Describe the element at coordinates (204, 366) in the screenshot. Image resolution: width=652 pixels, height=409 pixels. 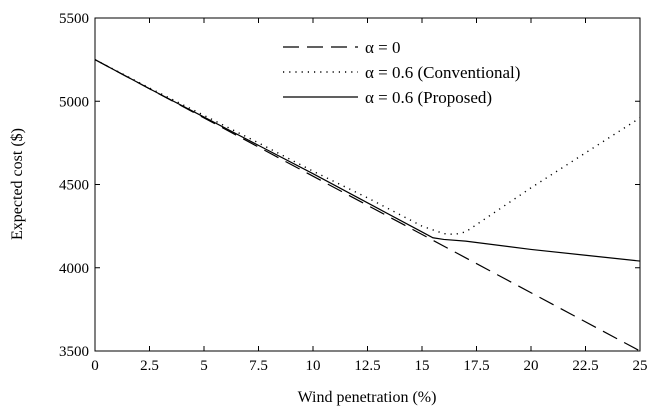
I see `x-tick-label: 5` at that location.